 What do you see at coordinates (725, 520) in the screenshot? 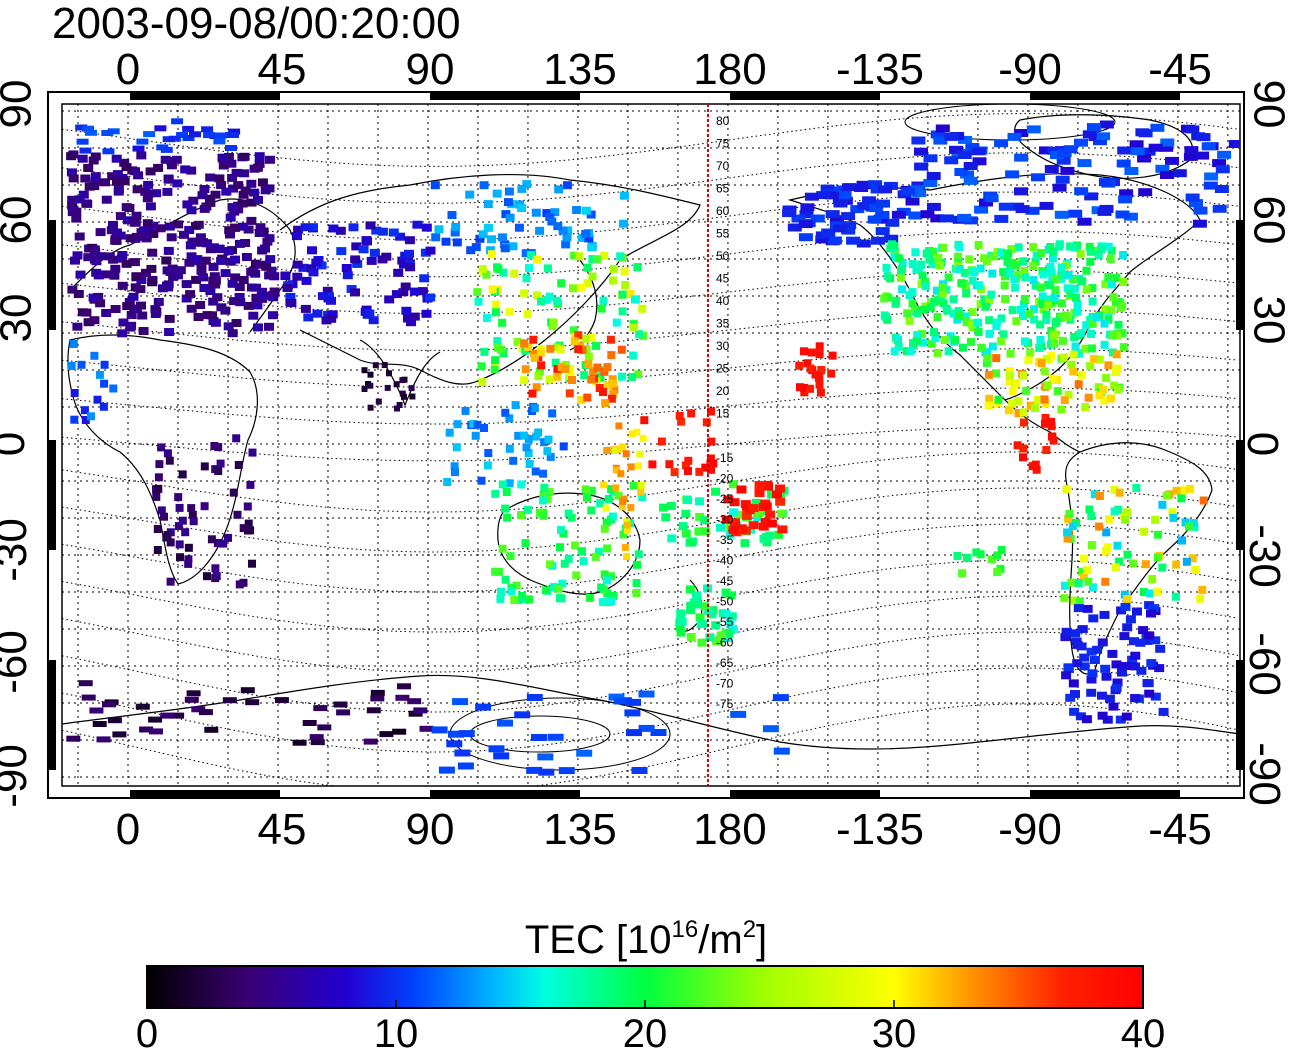
I see `meridian-lat-label: -30` at bounding box center [725, 520].